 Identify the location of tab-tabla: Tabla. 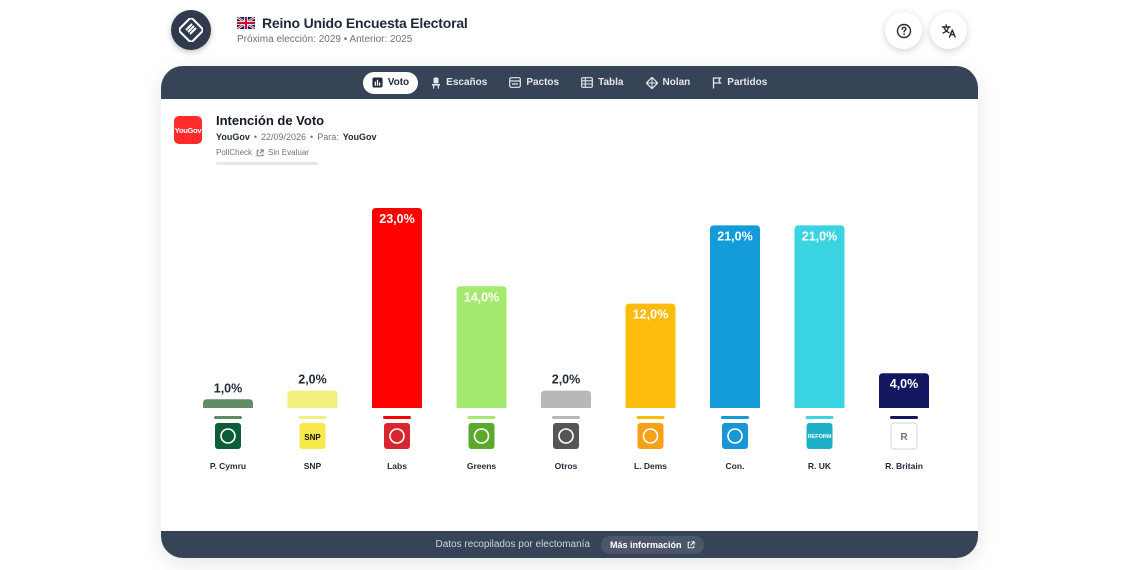
(602, 83).